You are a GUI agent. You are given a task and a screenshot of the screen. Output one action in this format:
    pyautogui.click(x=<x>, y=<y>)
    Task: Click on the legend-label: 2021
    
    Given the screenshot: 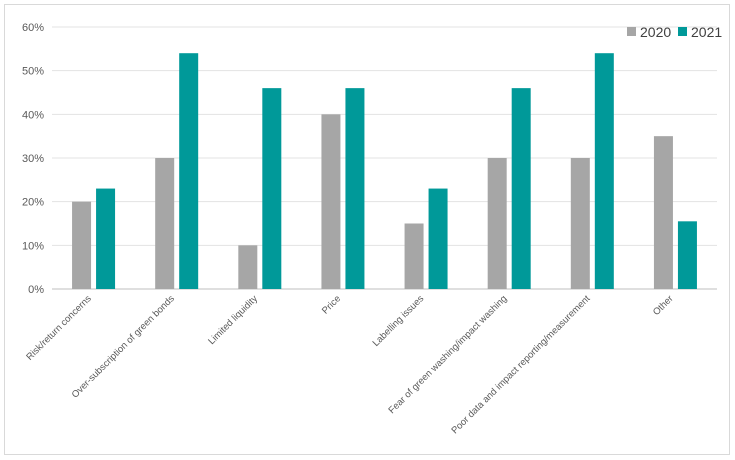 What is the action you would take?
    pyautogui.click(x=706, y=32)
    